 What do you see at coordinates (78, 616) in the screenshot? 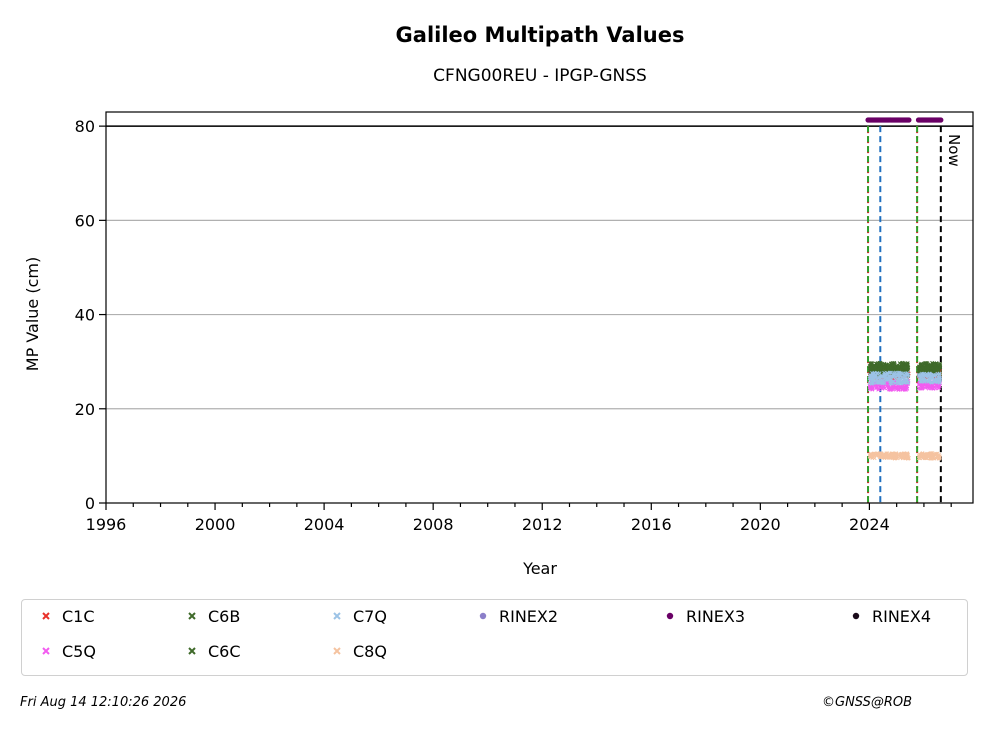
I see `legend-label: C1C` at bounding box center [78, 616].